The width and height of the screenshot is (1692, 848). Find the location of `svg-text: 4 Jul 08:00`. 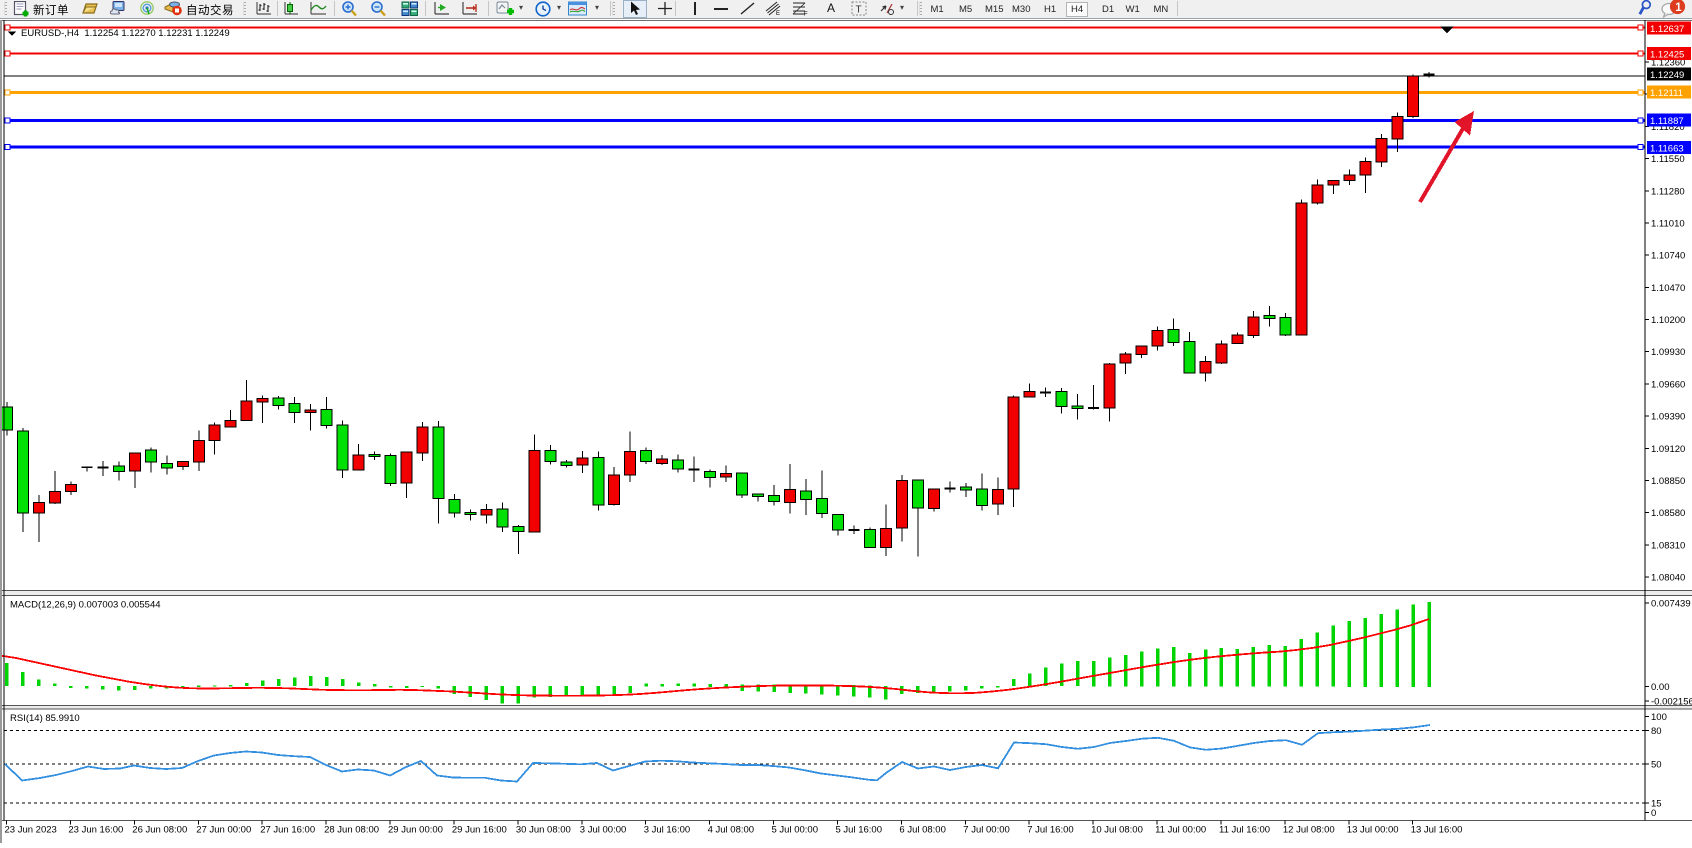

svg-text: 4 Jul 08:00 is located at coordinates (731, 830).